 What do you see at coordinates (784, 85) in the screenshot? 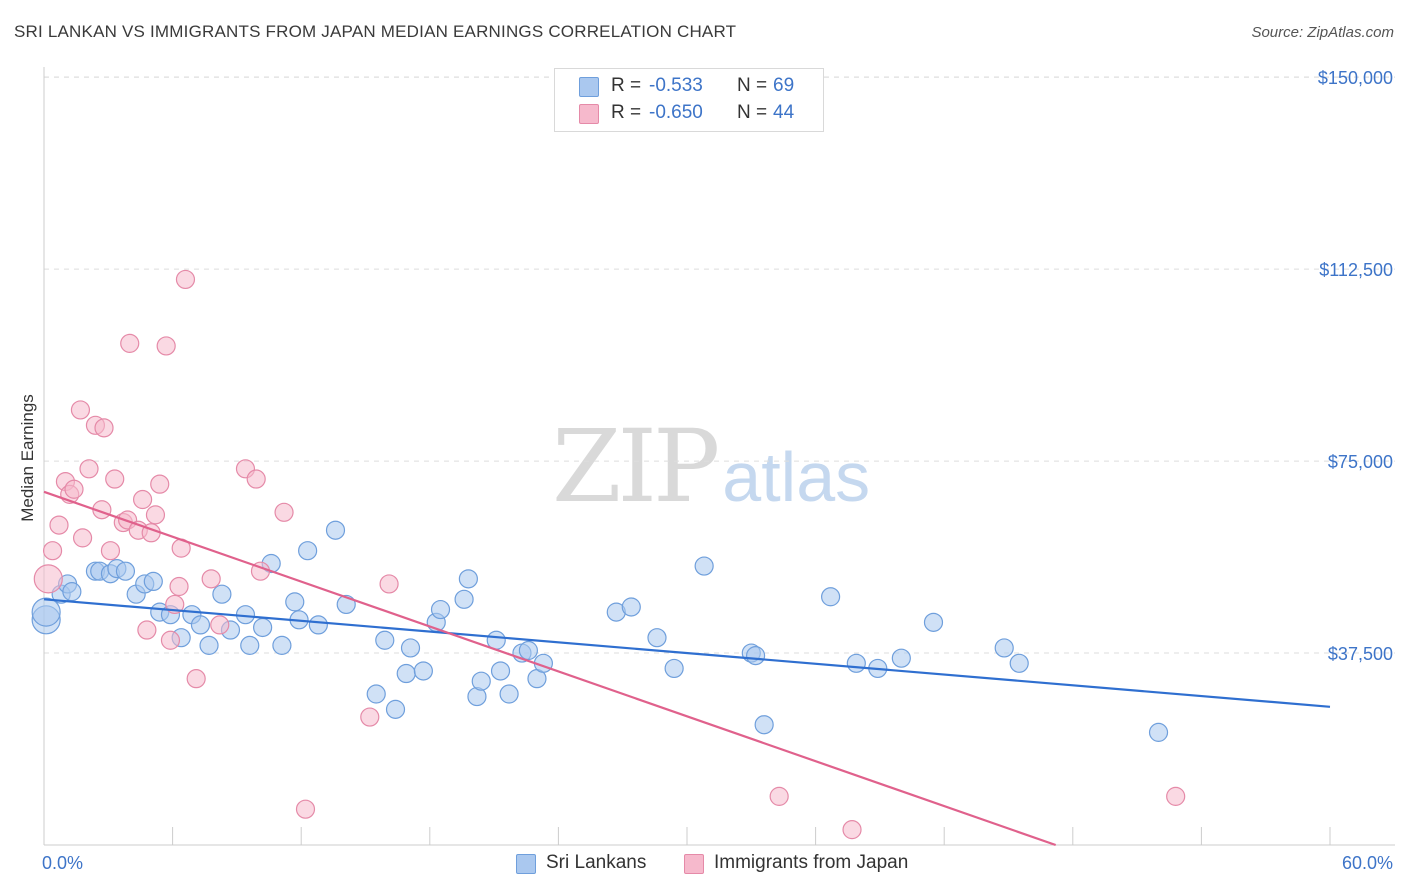
I see `n-value: 69` at bounding box center [784, 85].